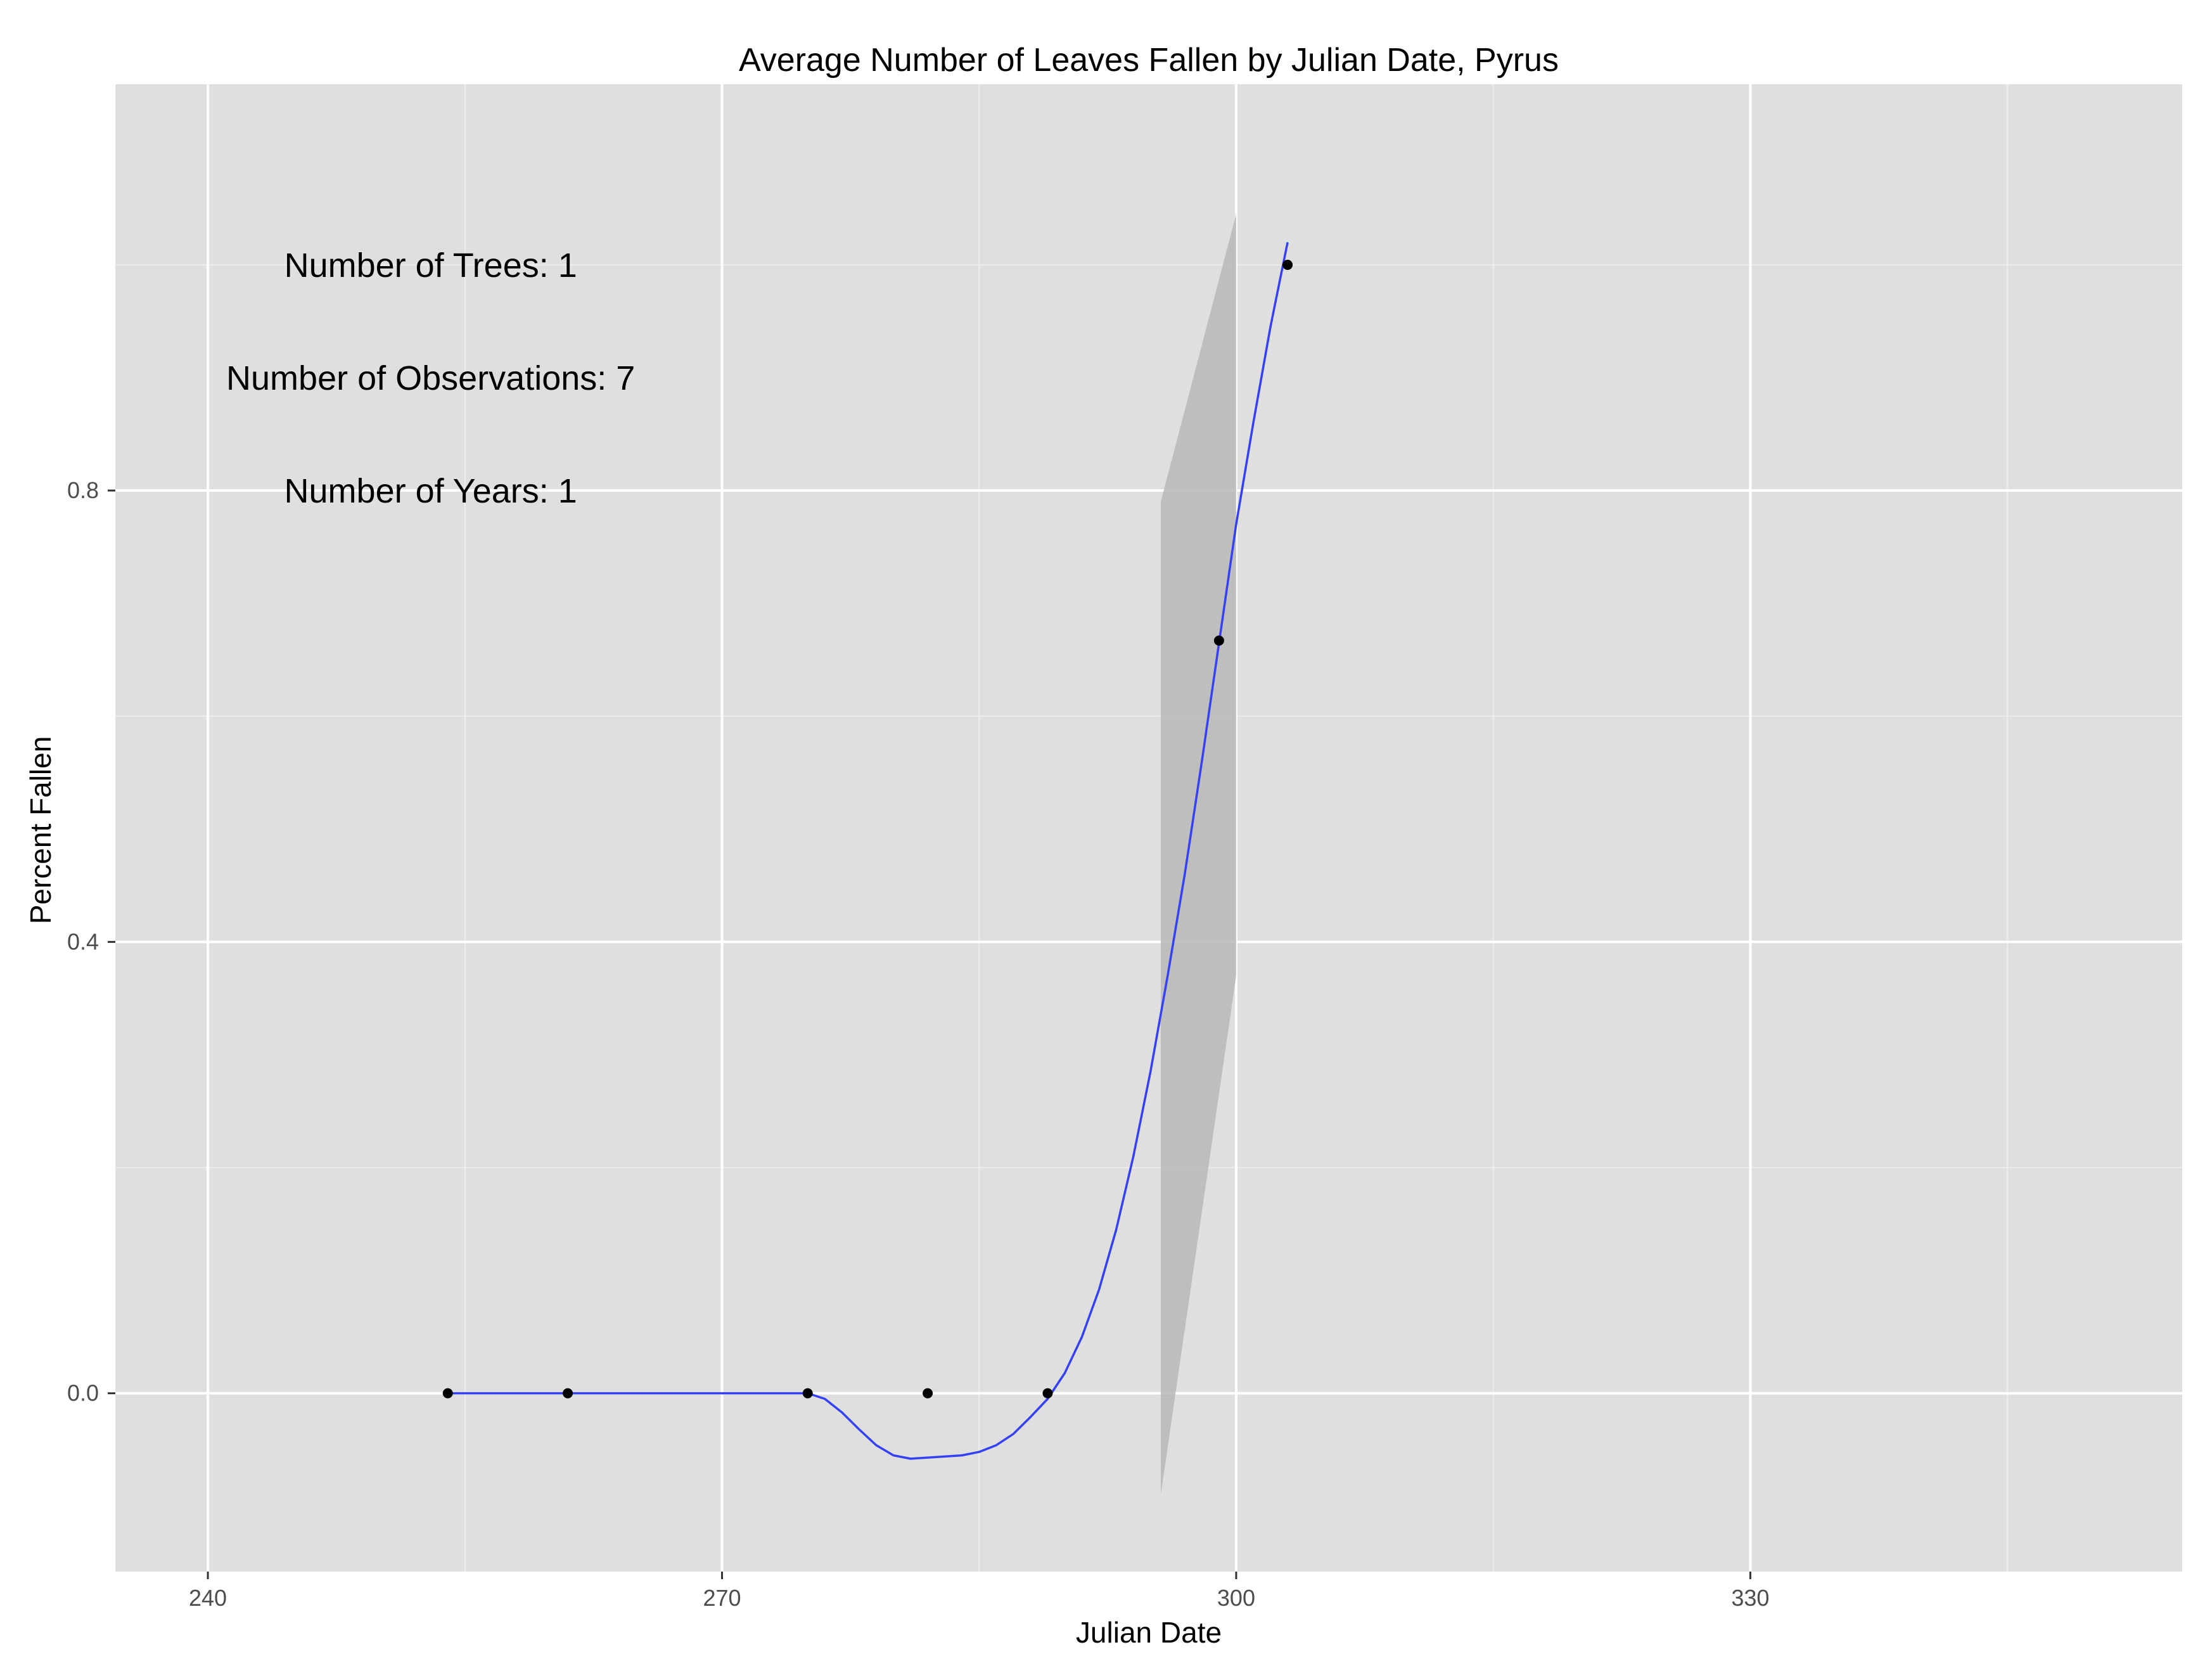 Image resolution: width=2212 pixels, height=1666 pixels. What do you see at coordinates (83, 941) in the screenshot?
I see `y-tick-label: 0.4` at bounding box center [83, 941].